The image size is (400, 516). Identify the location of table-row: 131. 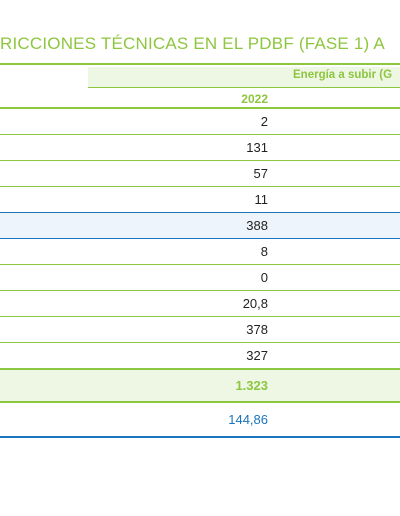
(200, 148).